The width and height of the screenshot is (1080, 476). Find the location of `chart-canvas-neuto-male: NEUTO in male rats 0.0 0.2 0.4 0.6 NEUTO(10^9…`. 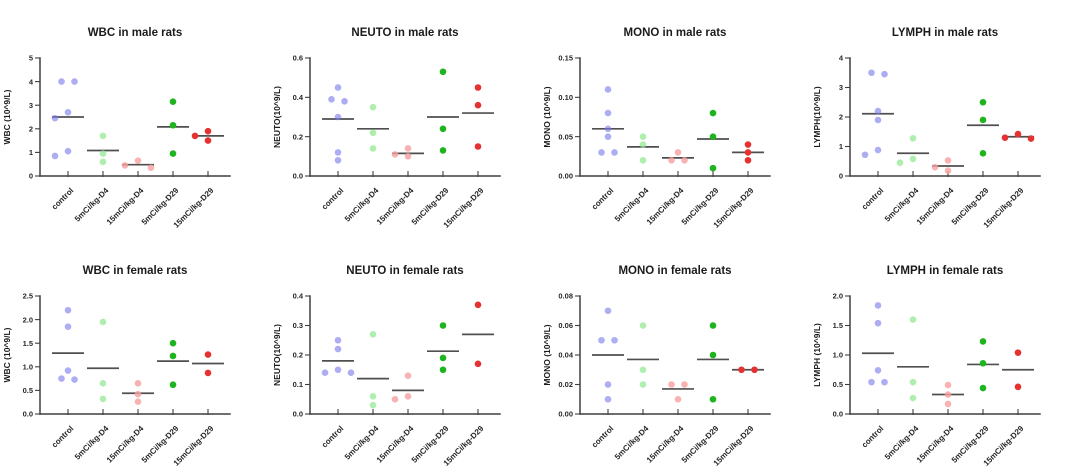

chart-canvas-neuto-male: NEUTO in male rats 0.0 0.2 0.4 0.6 NEUTO(10^9… is located at coordinates (386, 128).